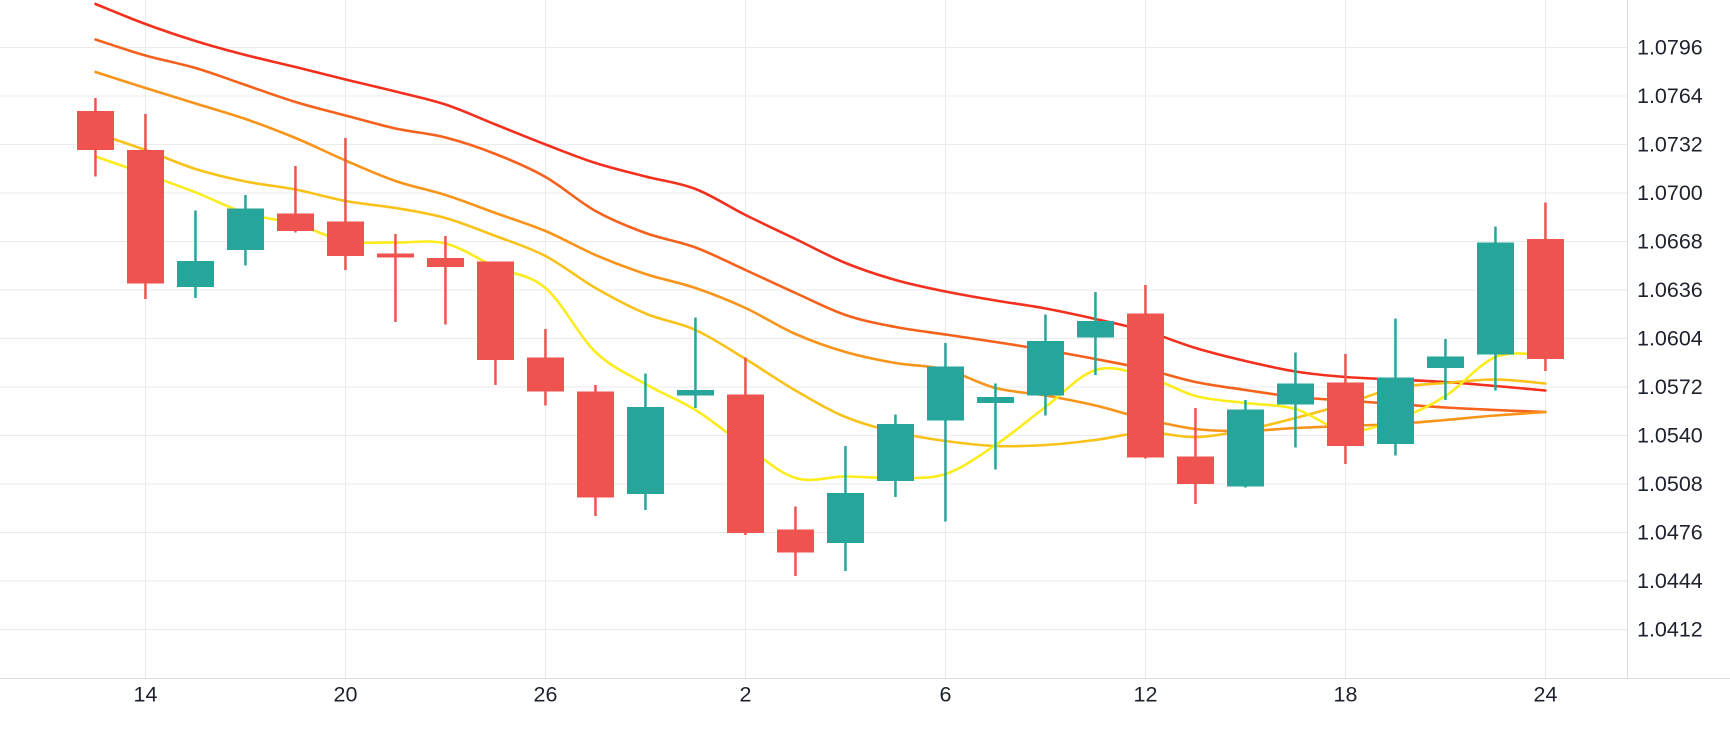 The height and width of the screenshot is (735, 1730). I want to click on svg-text: 1.0476, so click(1670, 533).